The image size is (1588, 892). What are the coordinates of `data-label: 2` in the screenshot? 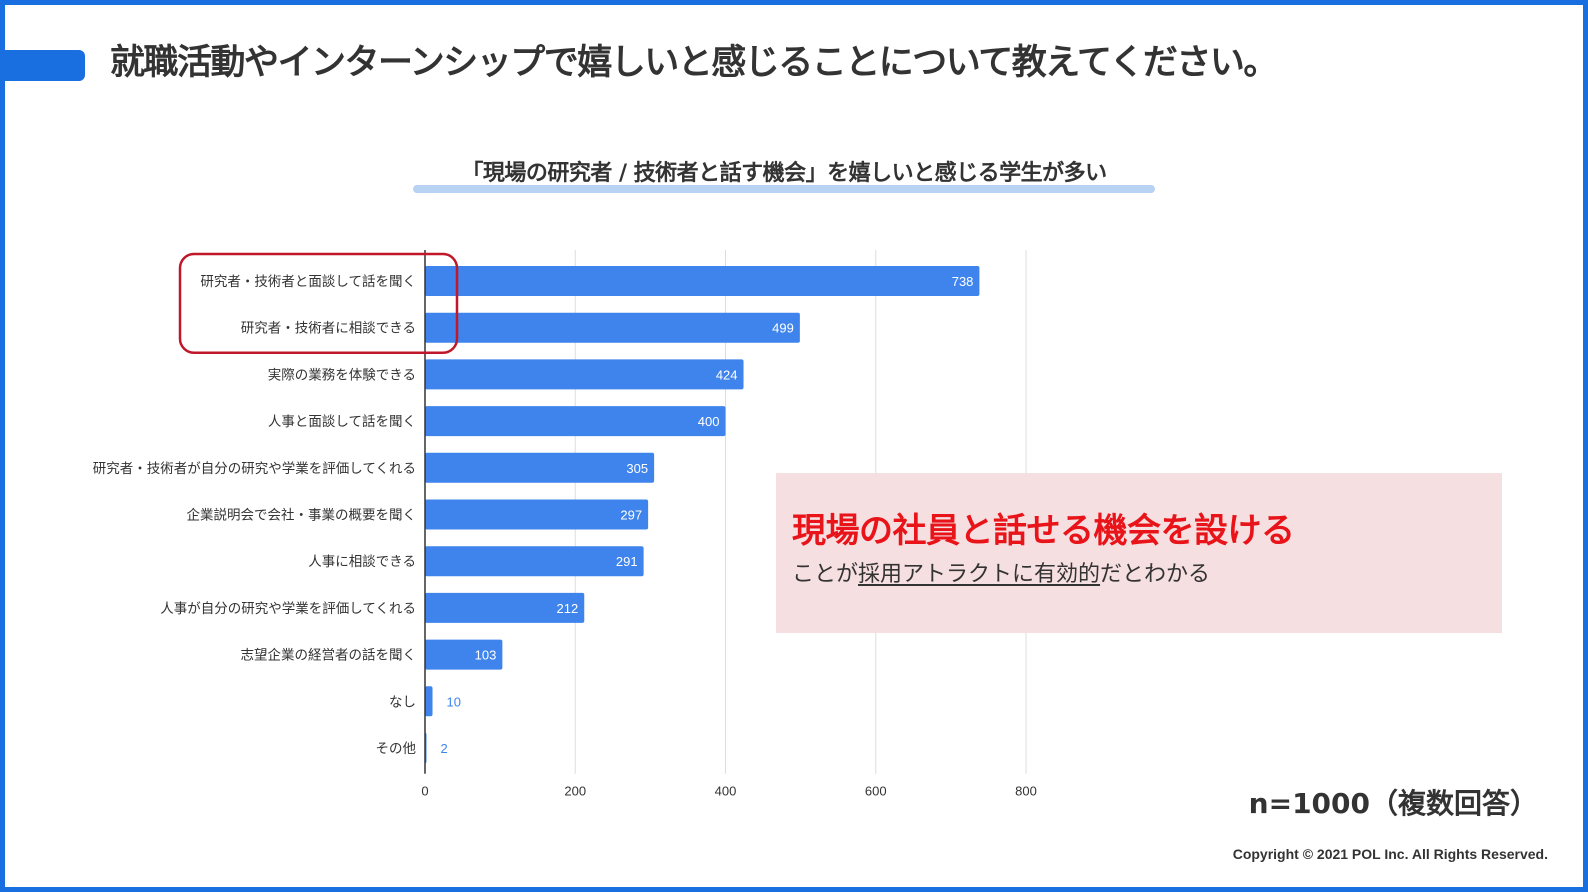 It's located at (444, 748).